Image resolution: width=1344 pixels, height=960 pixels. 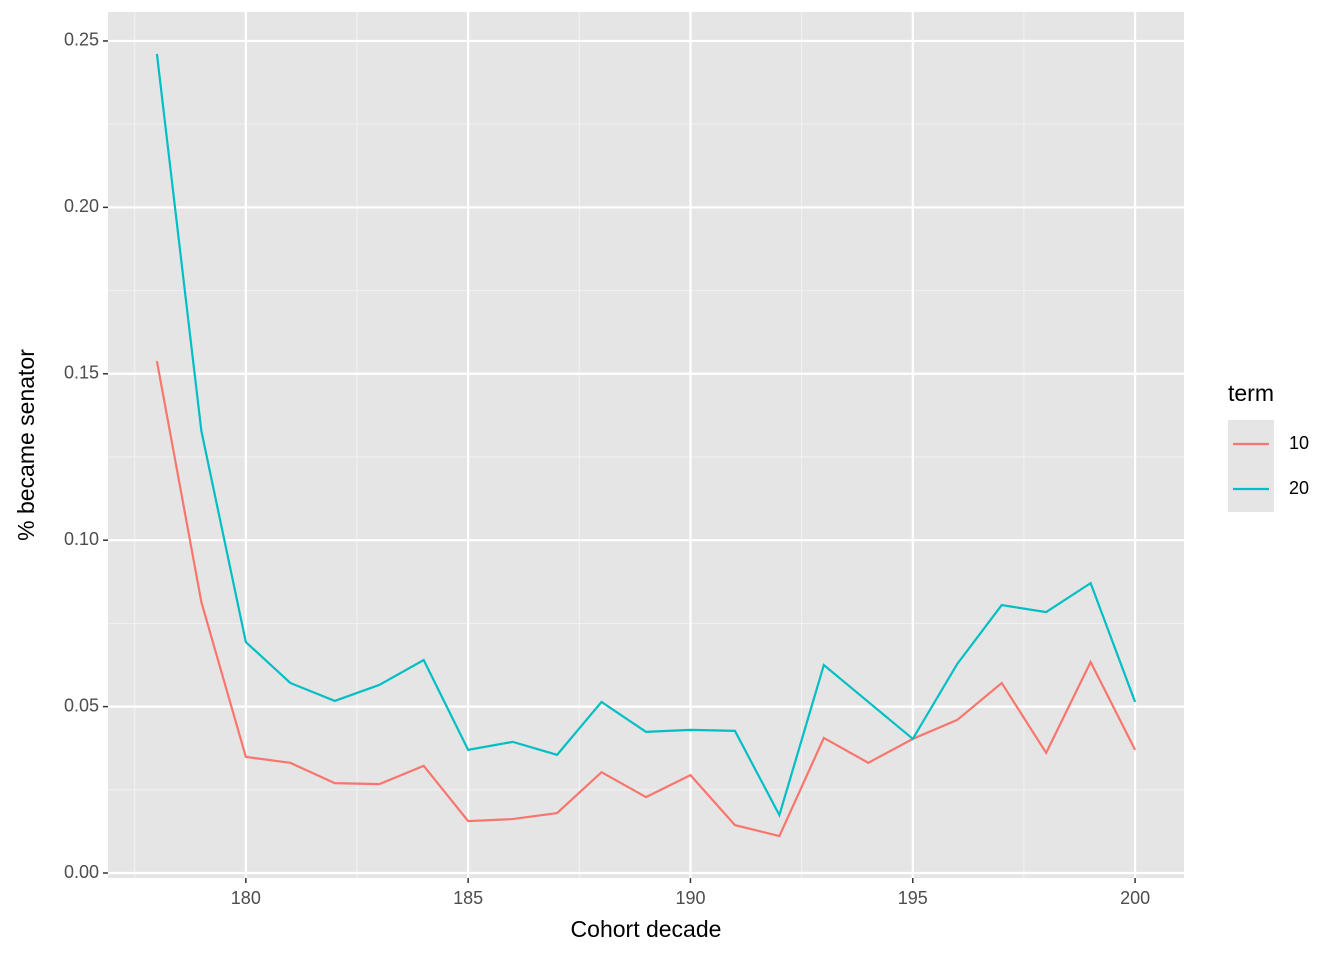 What do you see at coordinates (1299, 488) in the screenshot?
I see `legend-label: 20` at bounding box center [1299, 488].